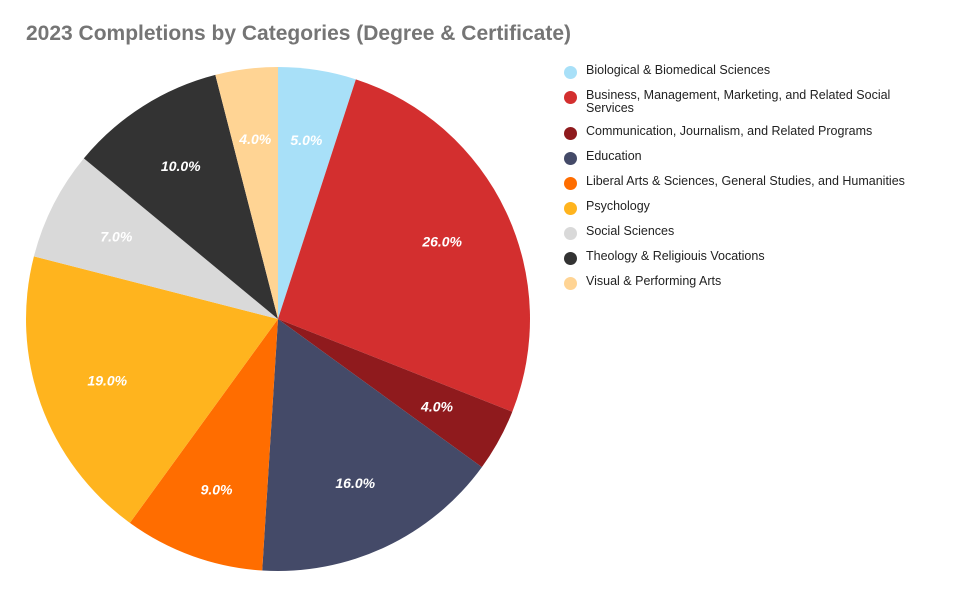  I want to click on slice-label: 19.0%, so click(107, 380).